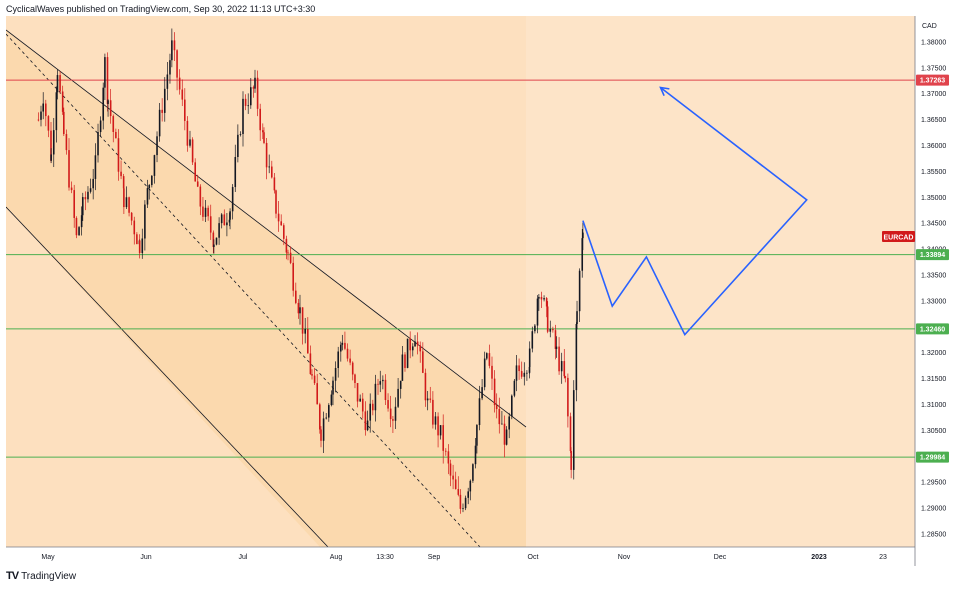 The image size is (960, 589). Describe the element at coordinates (41, 576) in the screenshot. I see `tradingview-logo: TV TradingView` at that location.